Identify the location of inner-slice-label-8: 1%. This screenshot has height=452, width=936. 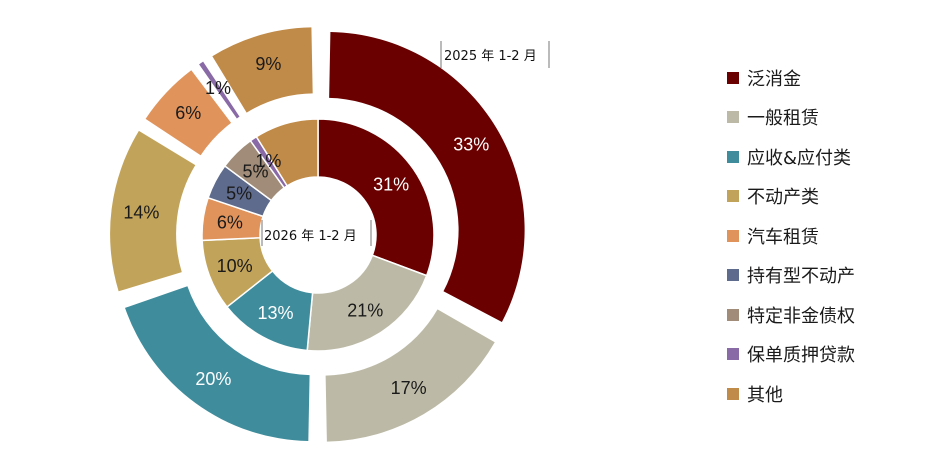
(268, 161).